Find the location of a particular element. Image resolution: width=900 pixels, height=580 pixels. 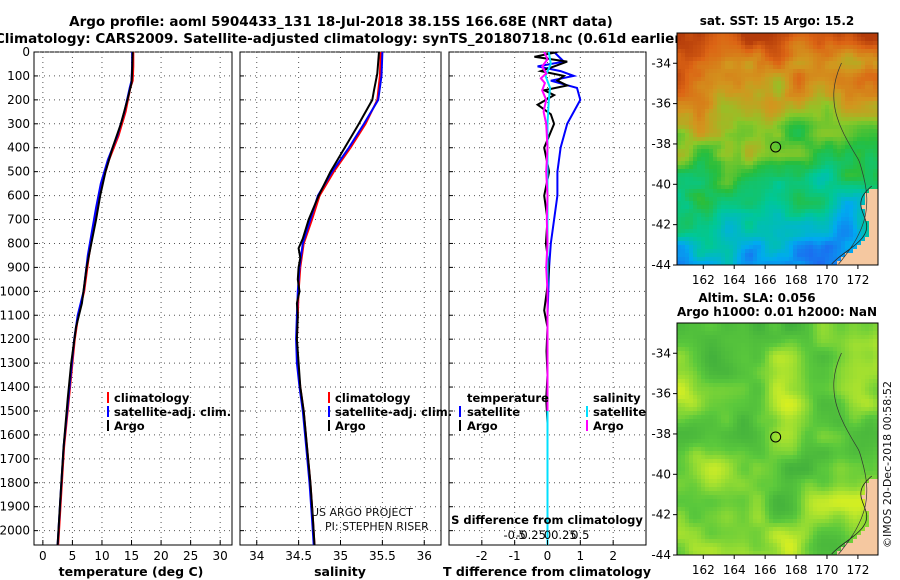

depth-tick-label: 900 is located at coordinates (18, 267).